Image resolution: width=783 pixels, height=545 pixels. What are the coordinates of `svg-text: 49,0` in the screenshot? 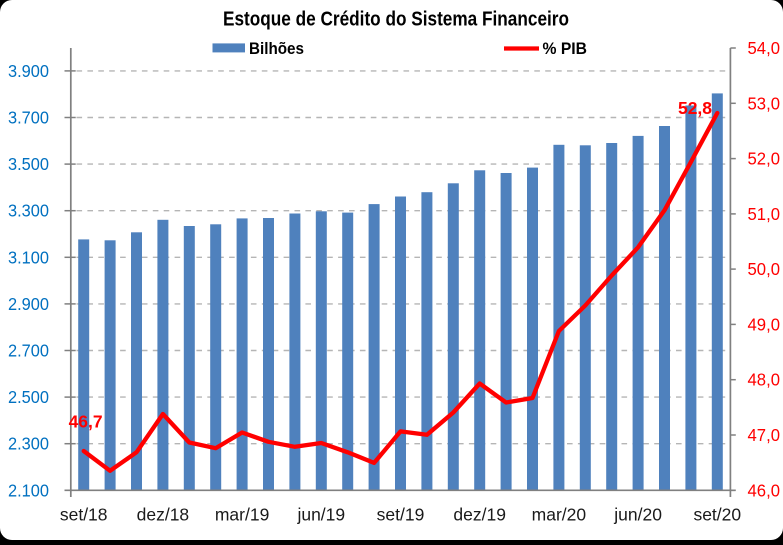 It's located at (764, 324).